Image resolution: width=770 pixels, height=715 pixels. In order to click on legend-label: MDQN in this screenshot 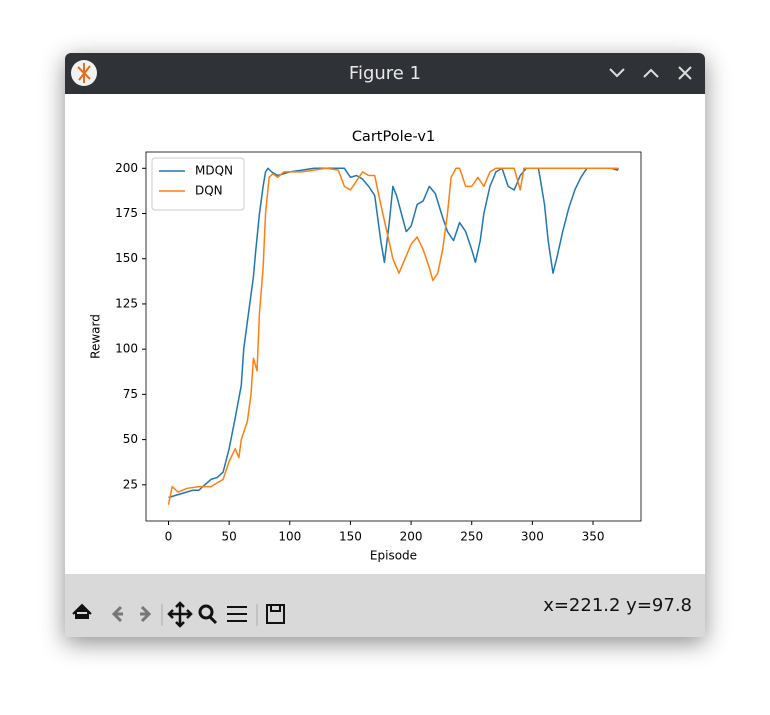, I will do `click(214, 171)`.